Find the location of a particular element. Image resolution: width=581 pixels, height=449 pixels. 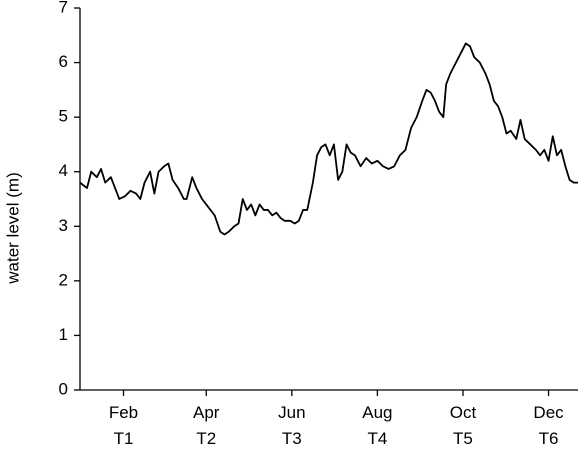

y-axis-label: water level (m) is located at coordinates (12, 228).